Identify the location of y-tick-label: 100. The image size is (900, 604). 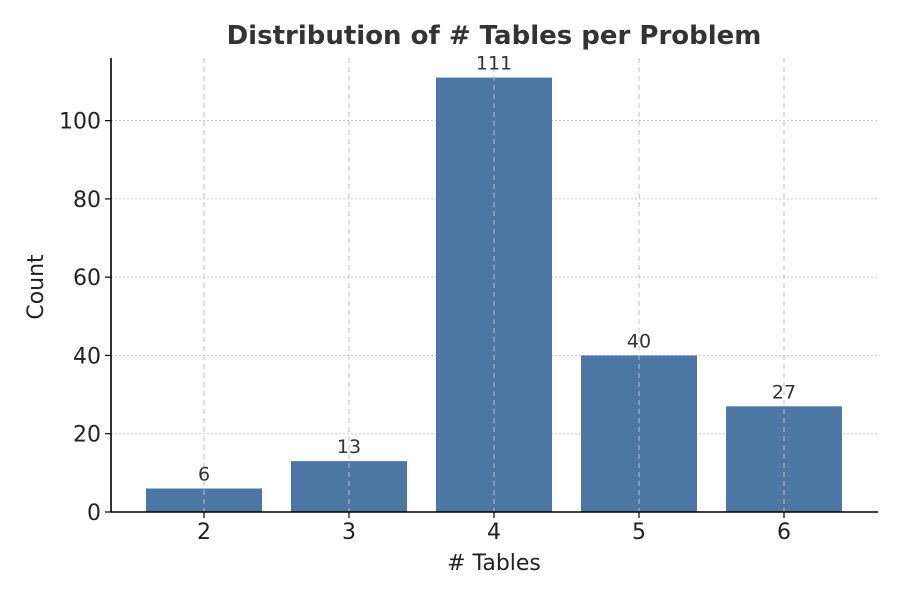
(80, 122).